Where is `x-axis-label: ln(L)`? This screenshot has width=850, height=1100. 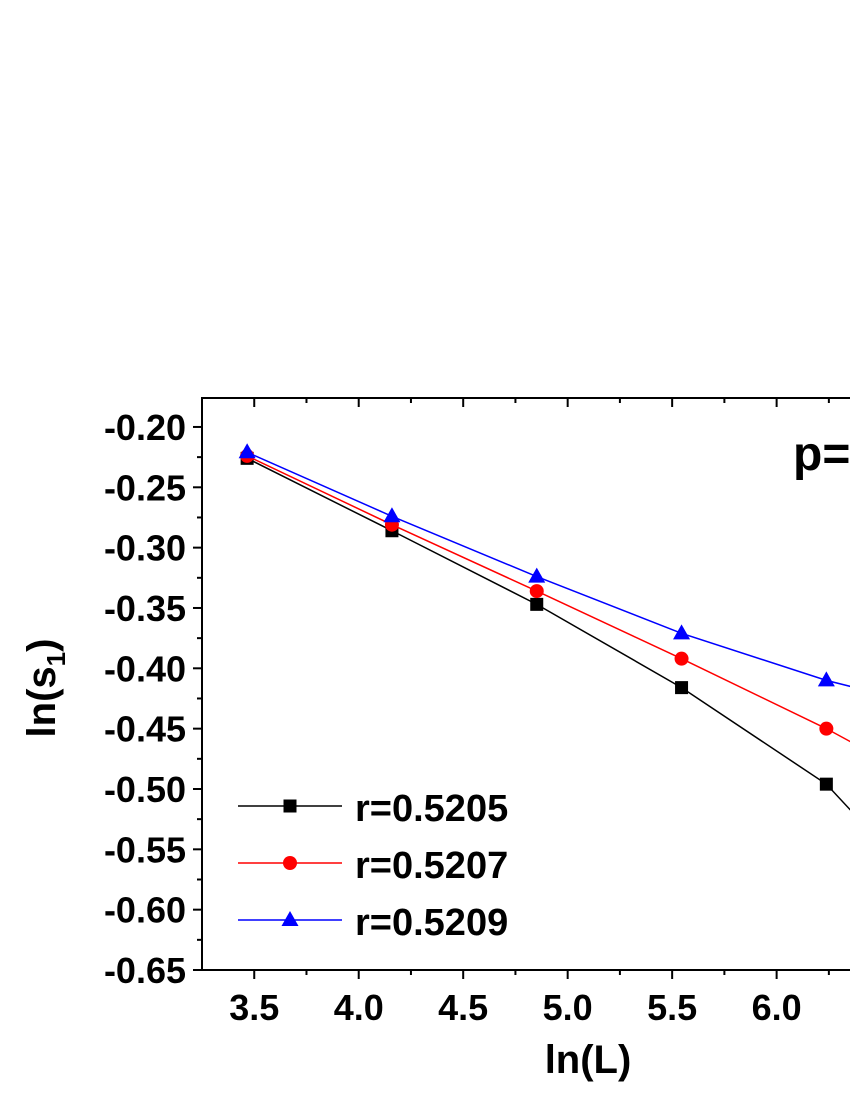 x-axis-label: ln(L) is located at coordinates (588, 1060).